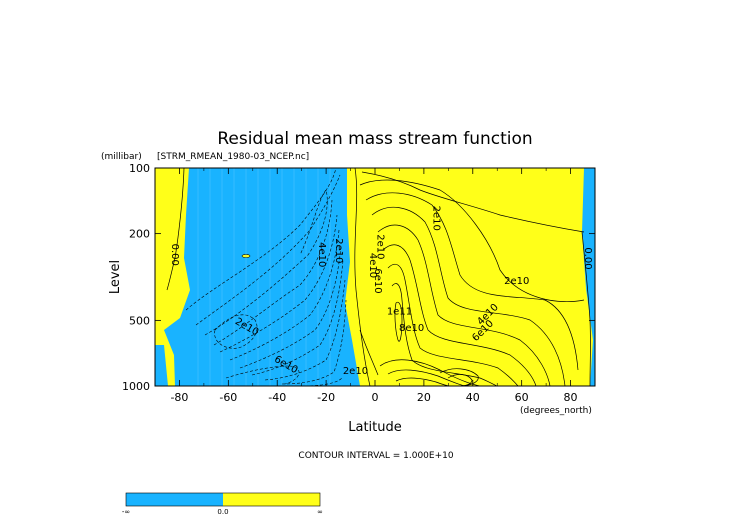  Describe the element at coordinates (320, 512) in the screenshot. I see `colorbar-tick-max: ∞` at that location.